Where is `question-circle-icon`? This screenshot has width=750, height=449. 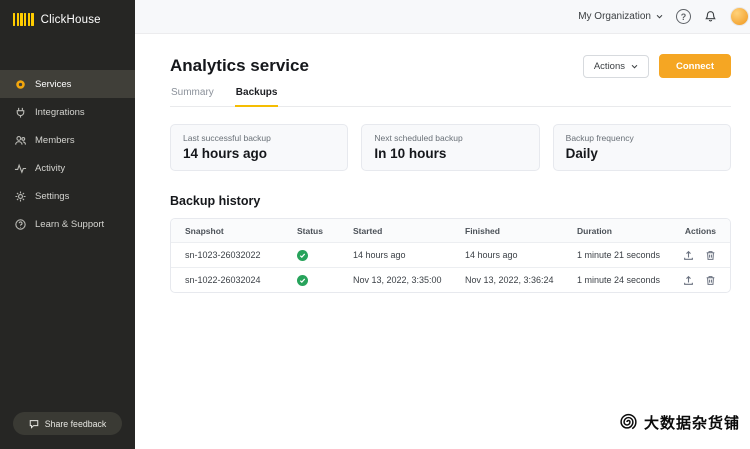
question-circle-icon is located at coordinates (20, 224).